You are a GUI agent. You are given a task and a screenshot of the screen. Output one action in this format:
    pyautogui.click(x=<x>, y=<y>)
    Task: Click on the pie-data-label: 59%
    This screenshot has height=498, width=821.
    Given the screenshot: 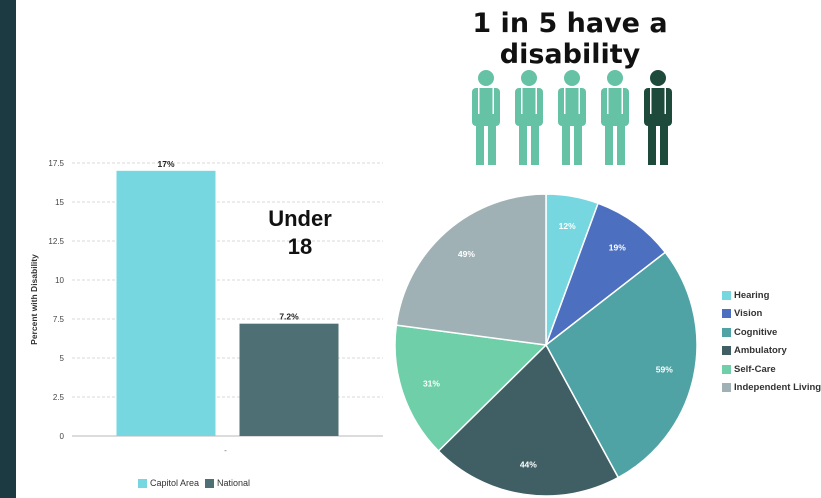 What is the action you would take?
    pyautogui.click(x=664, y=370)
    